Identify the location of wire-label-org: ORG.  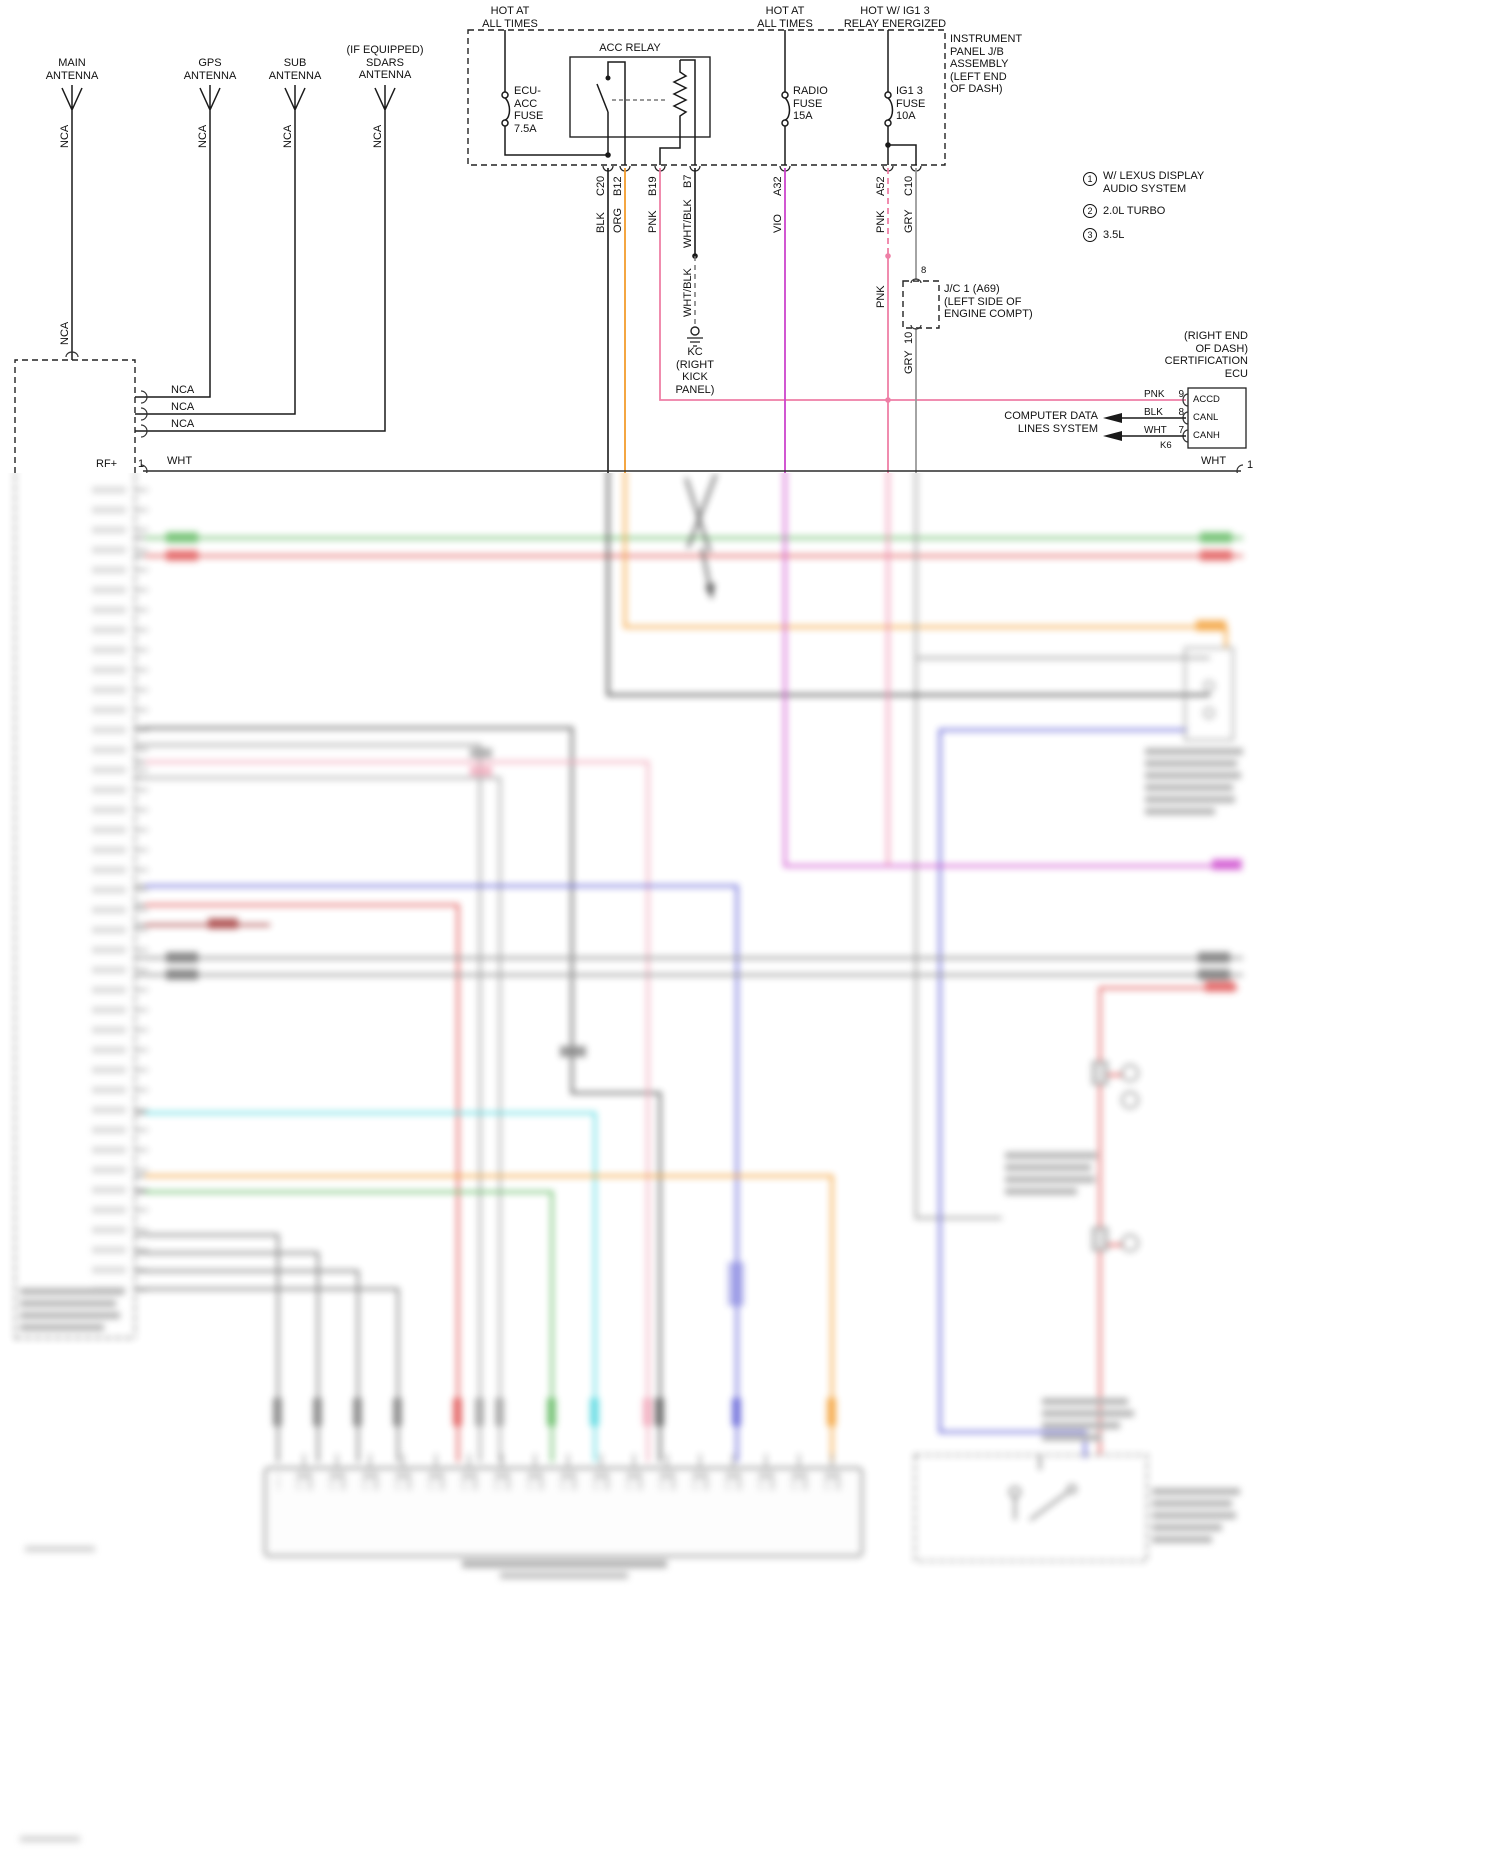
(618, 220).